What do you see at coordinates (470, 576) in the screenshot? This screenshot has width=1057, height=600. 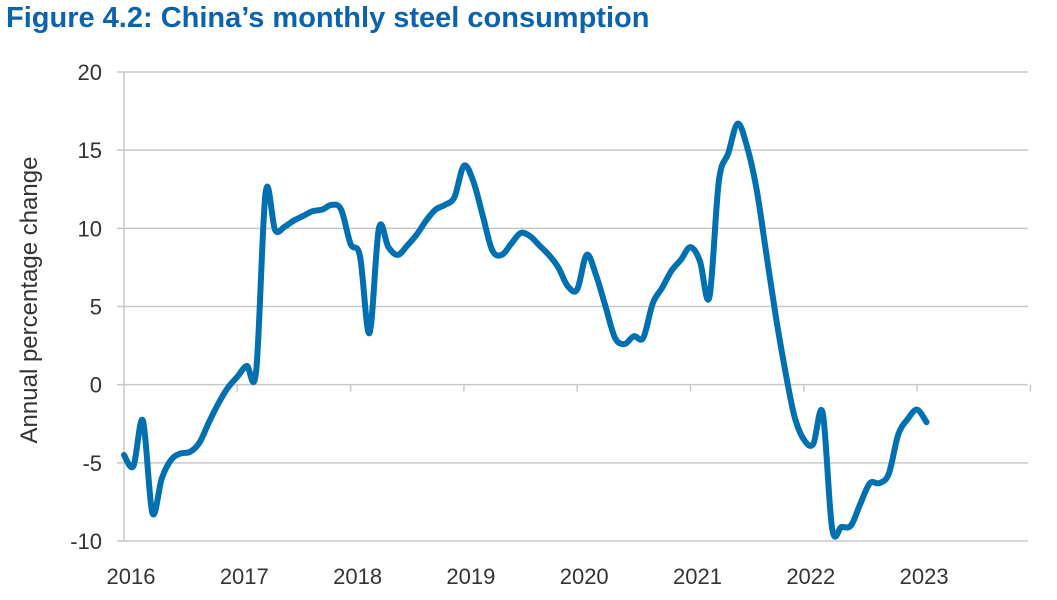 I see `x-tick-label: 2019` at bounding box center [470, 576].